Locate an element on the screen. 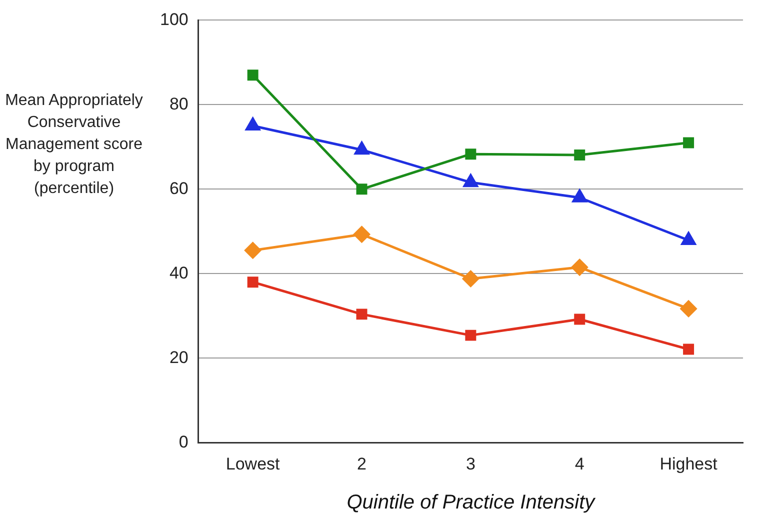  x-tick-label: Lowest is located at coordinates (253, 464).